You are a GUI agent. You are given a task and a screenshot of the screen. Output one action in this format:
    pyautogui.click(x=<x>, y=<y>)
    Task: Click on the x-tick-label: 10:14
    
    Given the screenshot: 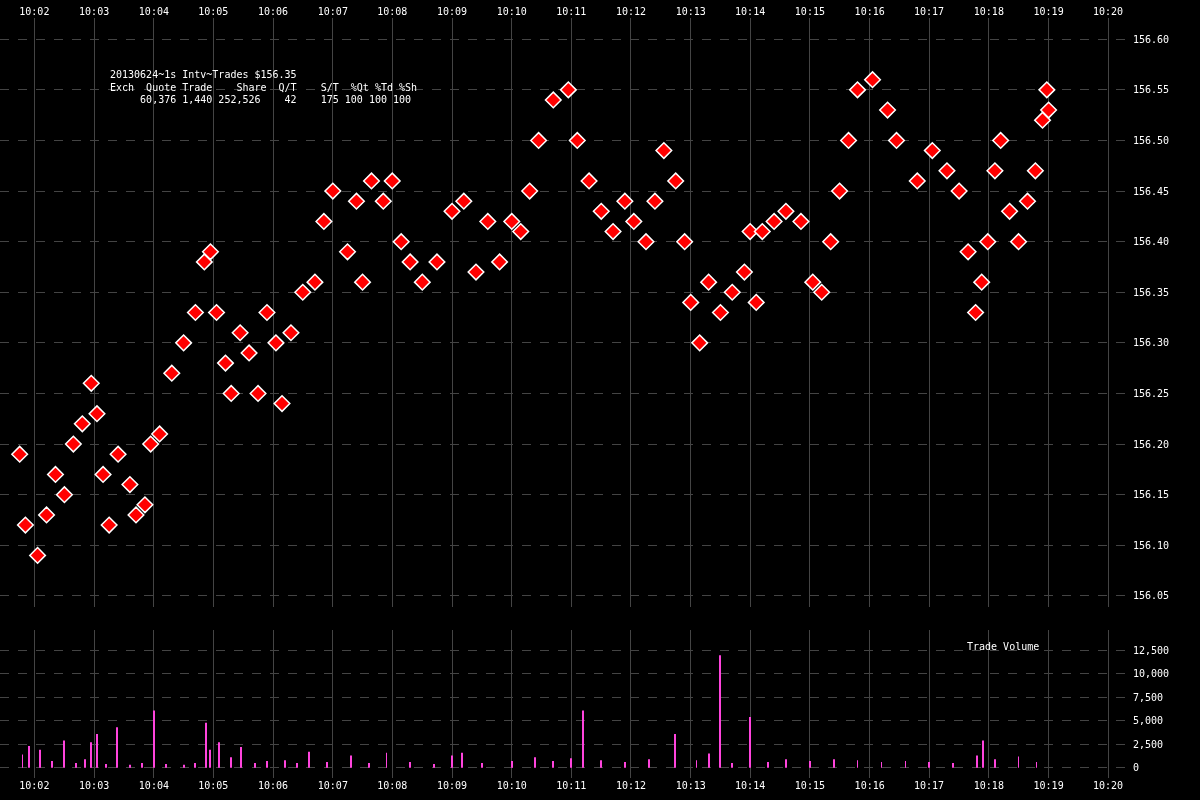 What is the action you would take?
    pyautogui.click(x=750, y=11)
    